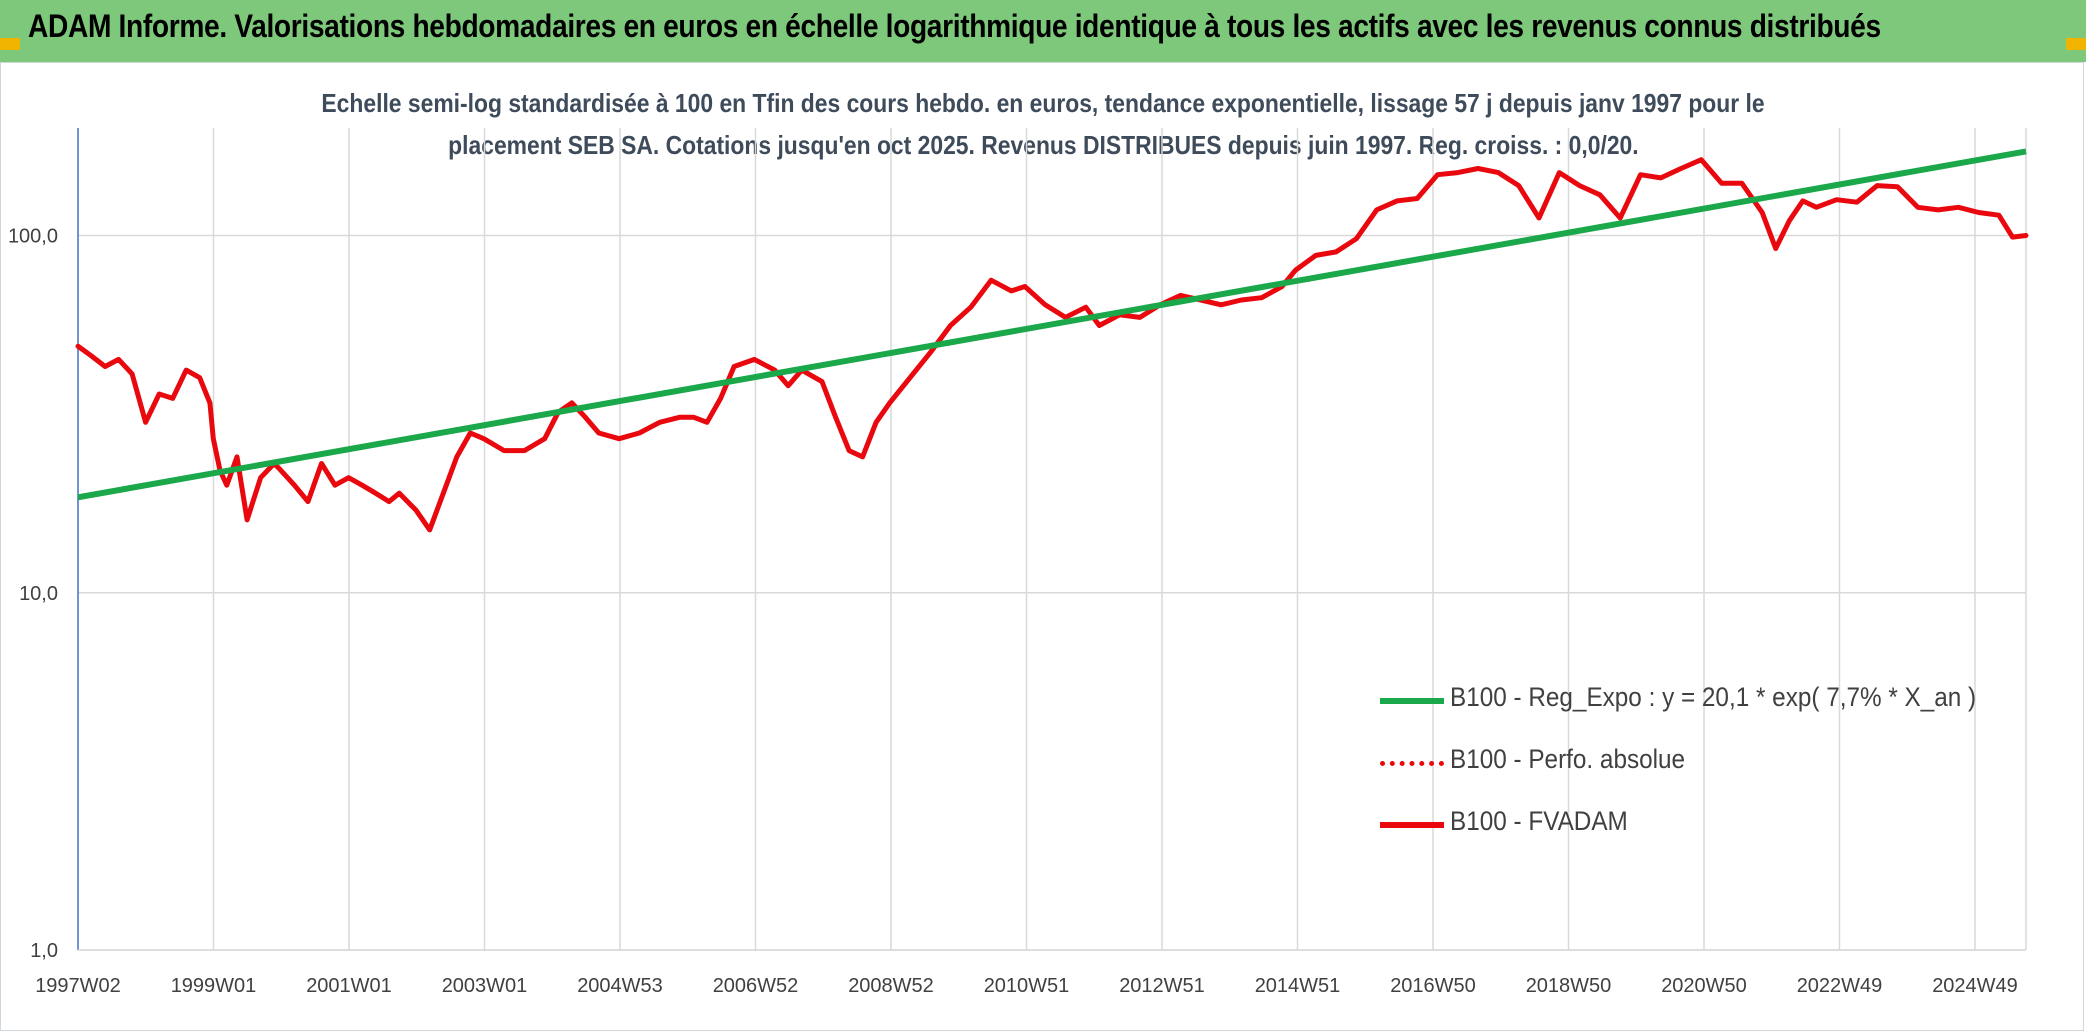 The height and width of the screenshot is (1033, 2086). What do you see at coordinates (1568, 759) in the screenshot?
I see `legend-label-perfo: B100 - Perfo. absolue` at bounding box center [1568, 759].